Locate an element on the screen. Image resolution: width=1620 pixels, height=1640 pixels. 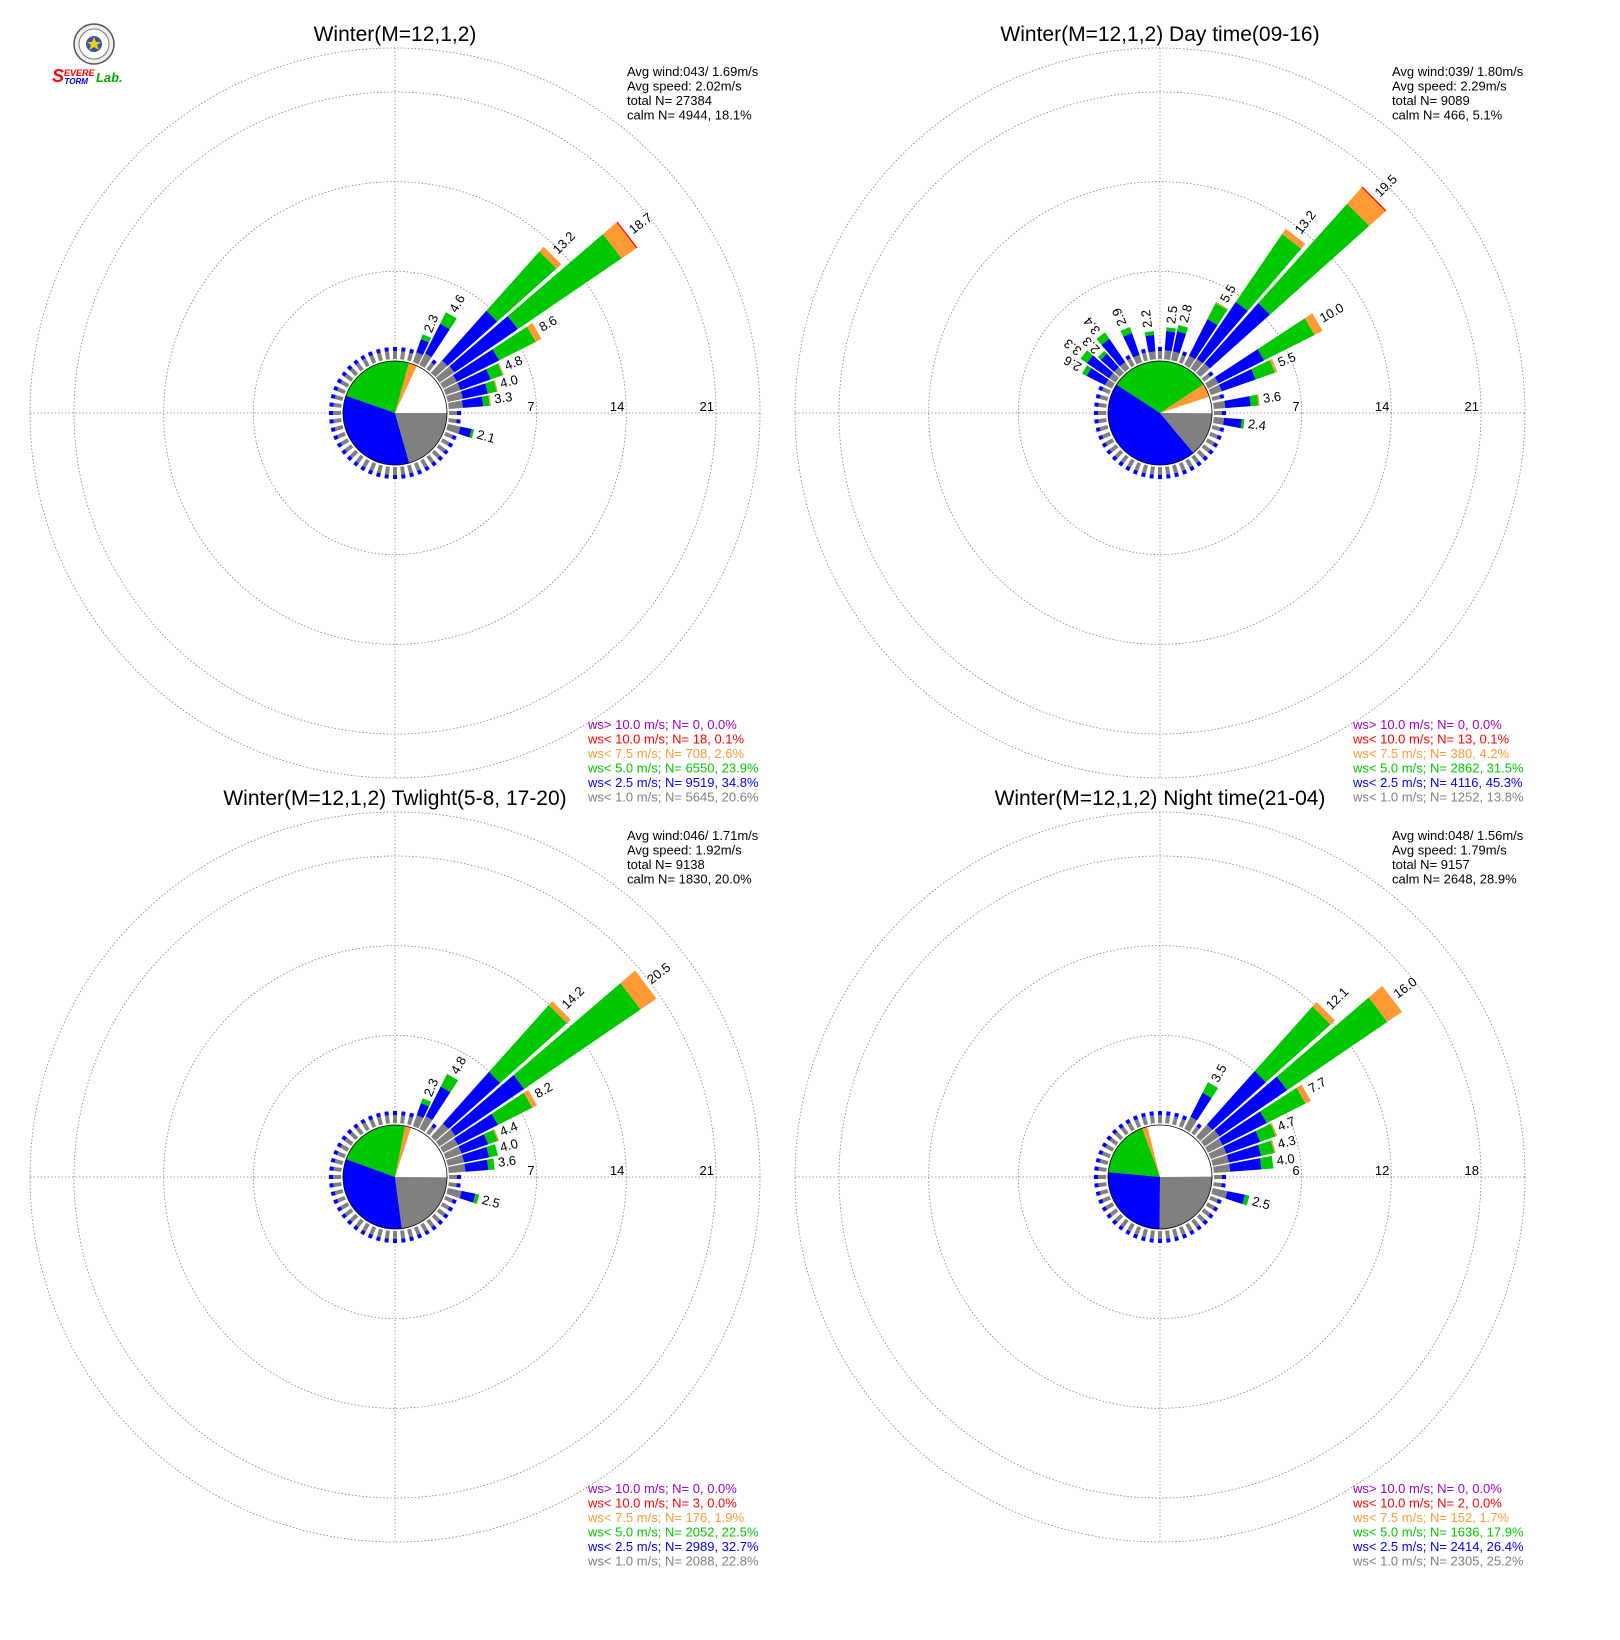
chart-title: Winter(M=12,1,2) Night time(21-04) is located at coordinates (1160, 798).